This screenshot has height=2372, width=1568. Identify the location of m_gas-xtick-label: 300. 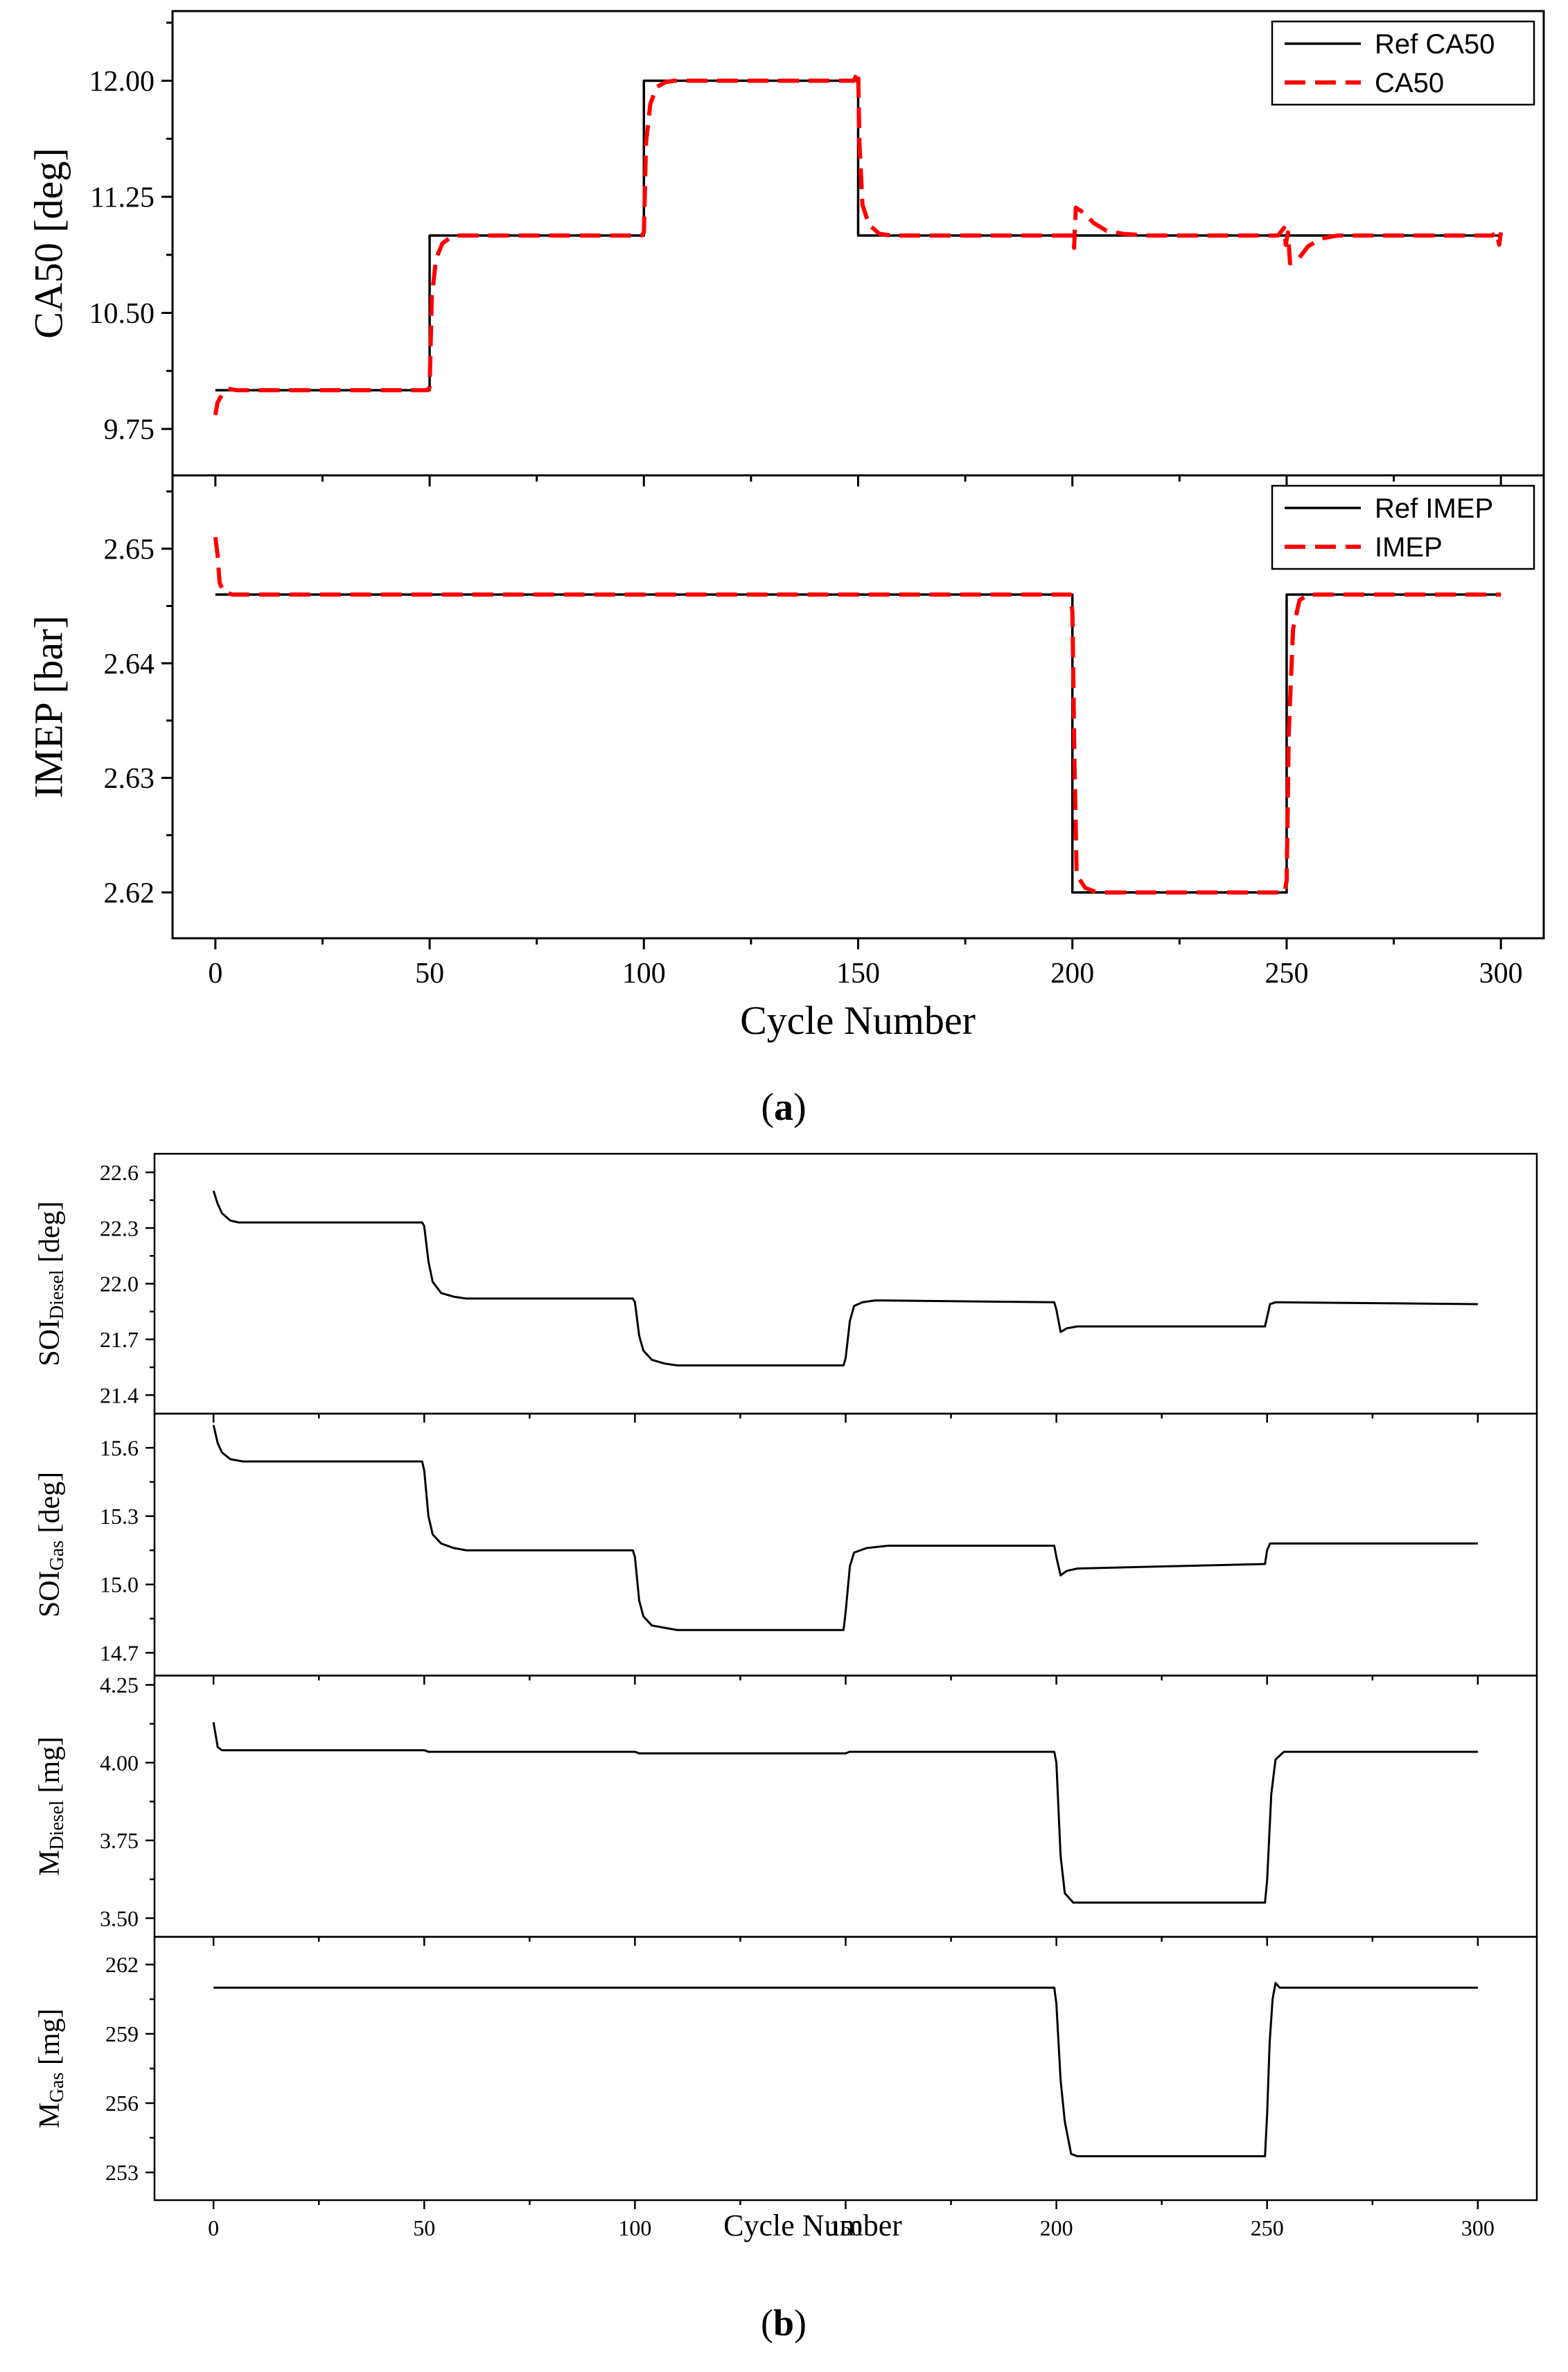
(1478, 2227).